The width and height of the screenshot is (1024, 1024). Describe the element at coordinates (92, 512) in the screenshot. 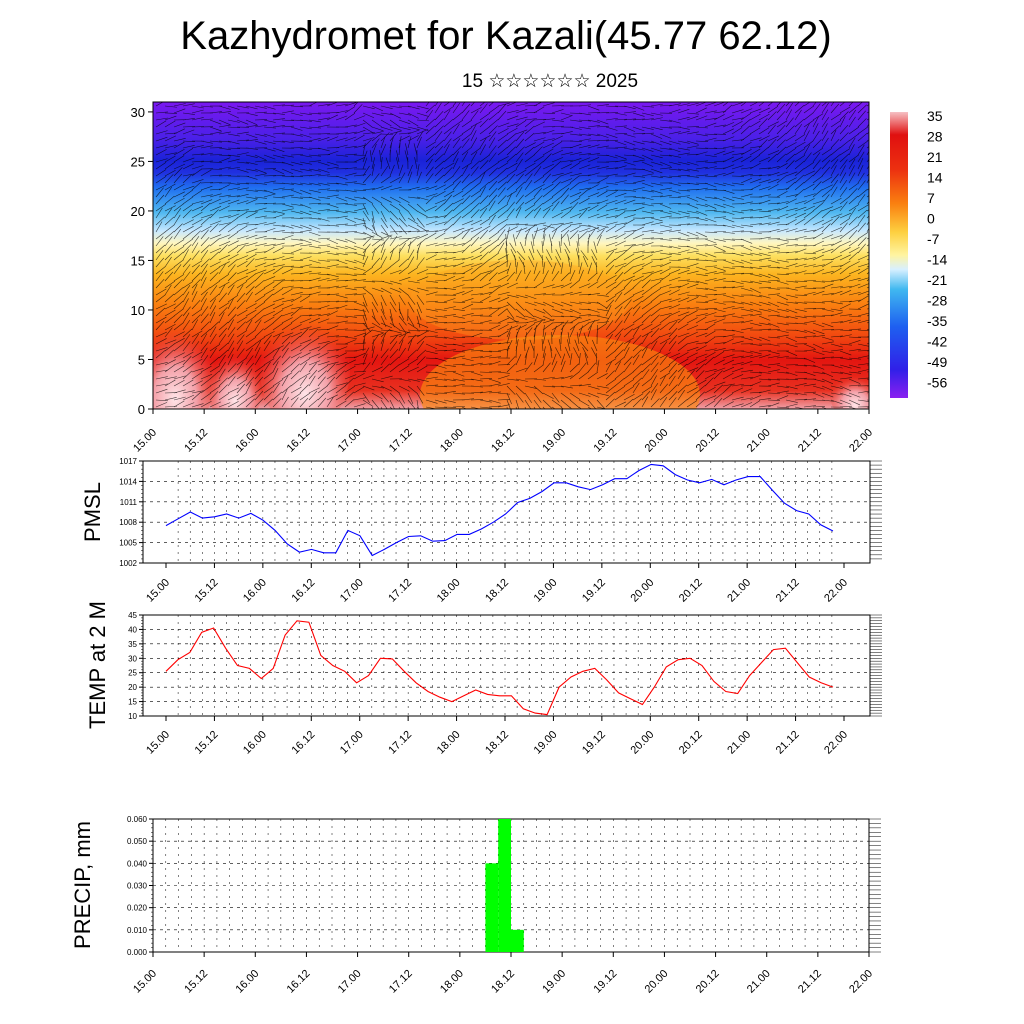

I see `pmsl-ylabel: PMSL` at that location.